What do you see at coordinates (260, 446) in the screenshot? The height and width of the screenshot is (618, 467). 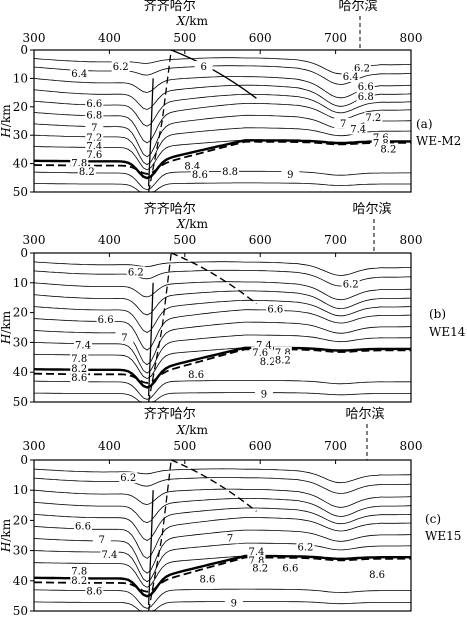 I see `x-tick-label: 600` at bounding box center [260, 446].